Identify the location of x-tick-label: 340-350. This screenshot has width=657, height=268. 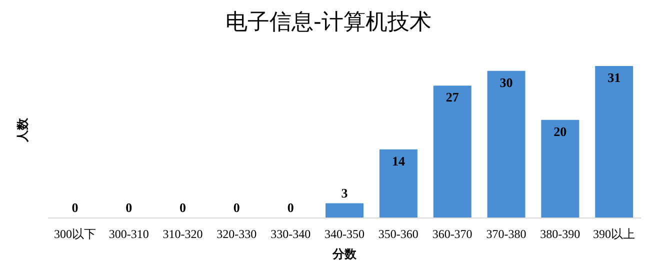
(344, 234).